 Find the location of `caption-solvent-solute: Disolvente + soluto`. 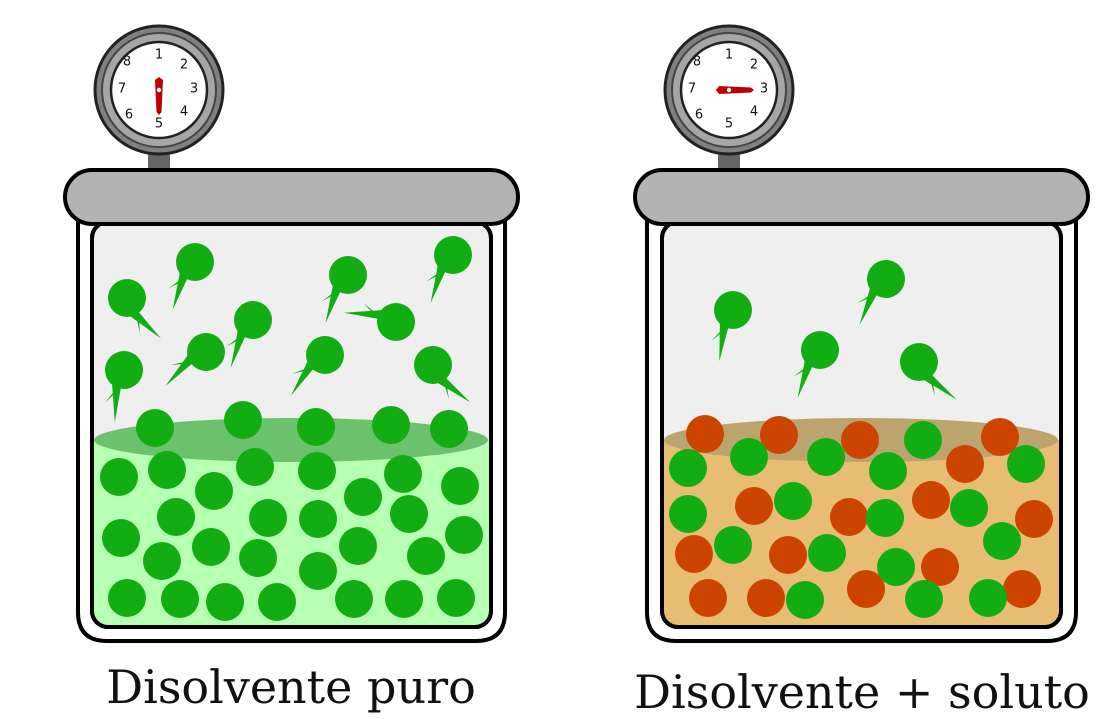

caption-solvent-solute: Disolvente + soluto is located at coordinates (862, 692).